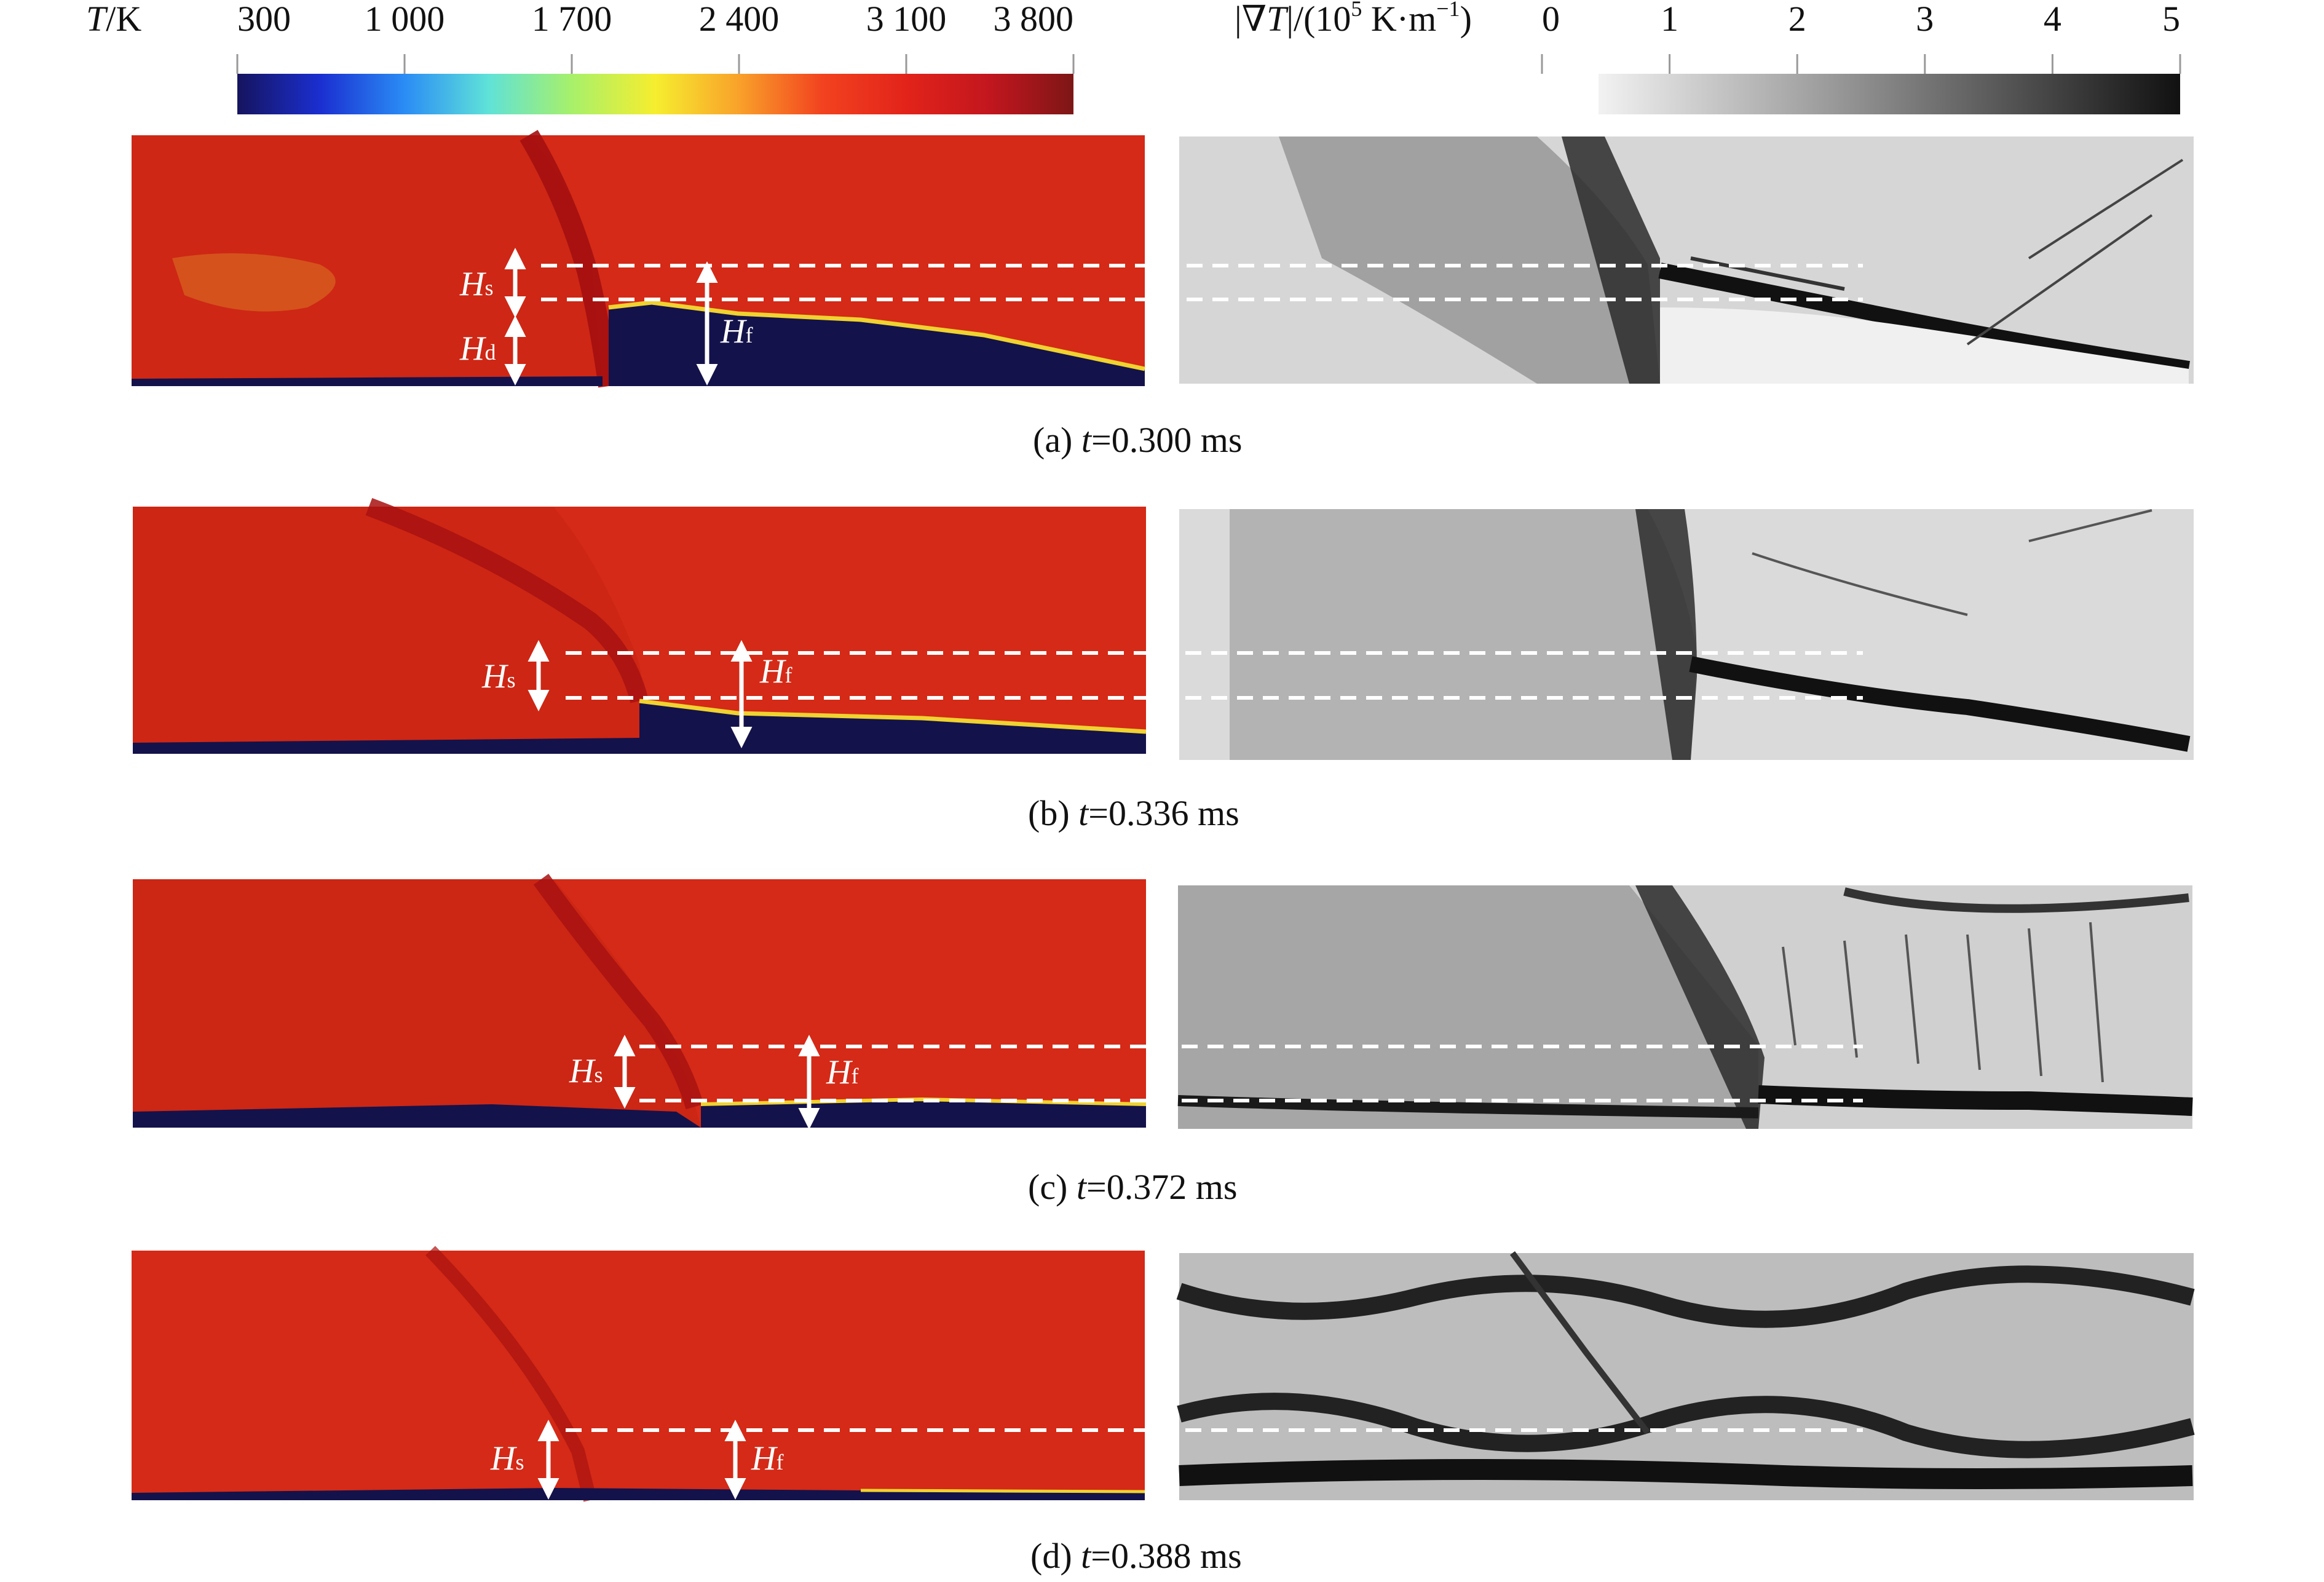 Image resolution: width=2324 pixels, height=1582 pixels. Describe the element at coordinates (640, 625) in the screenshot. I see `temperature-field-b` at that location.